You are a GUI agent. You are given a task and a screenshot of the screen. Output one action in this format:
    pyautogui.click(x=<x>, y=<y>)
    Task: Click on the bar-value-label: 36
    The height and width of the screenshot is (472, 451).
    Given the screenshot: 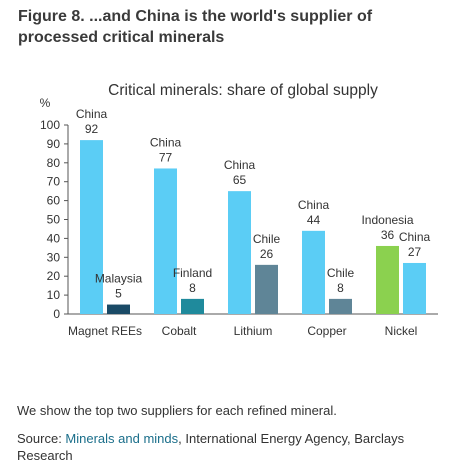 What is the action you would take?
    pyautogui.click(x=388, y=235)
    